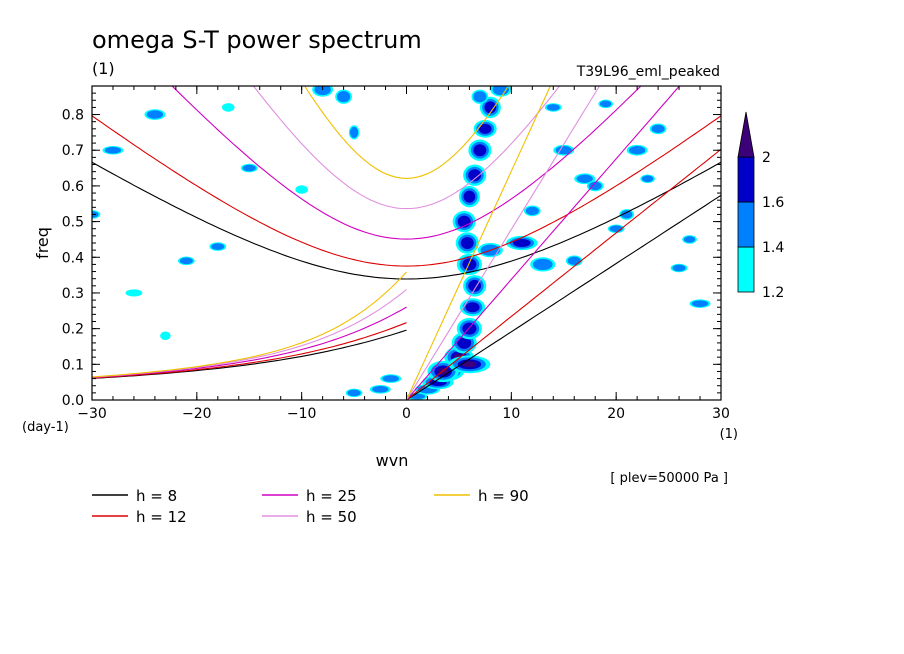 The height and width of the screenshot is (654, 904). Describe the element at coordinates (92, 414) in the screenshot. I see `x-tick-label: −30` at that location.